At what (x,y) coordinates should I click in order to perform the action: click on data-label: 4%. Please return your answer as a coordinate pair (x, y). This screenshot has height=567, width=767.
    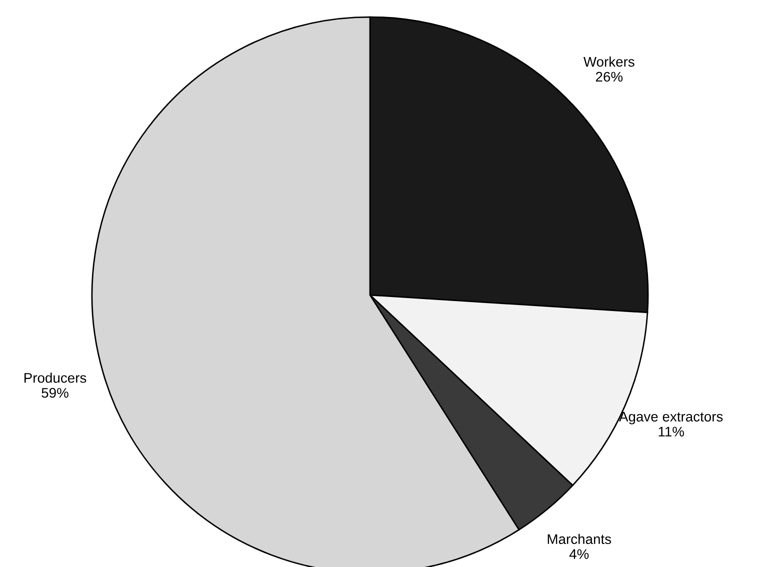
    Looking at the image, I should click on (579, 554).